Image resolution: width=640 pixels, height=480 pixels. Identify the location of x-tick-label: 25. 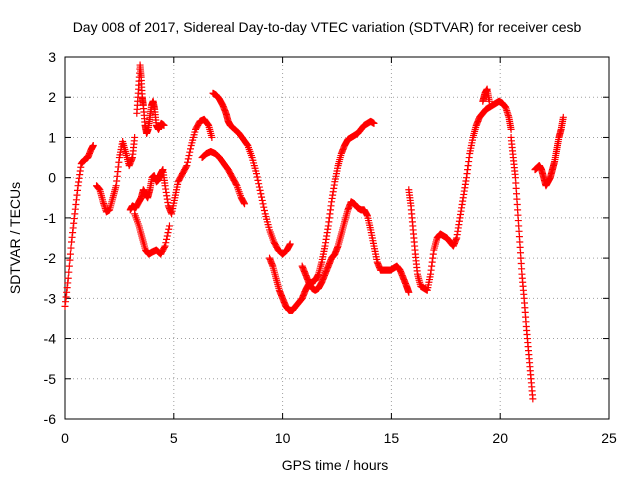
(609, 438).